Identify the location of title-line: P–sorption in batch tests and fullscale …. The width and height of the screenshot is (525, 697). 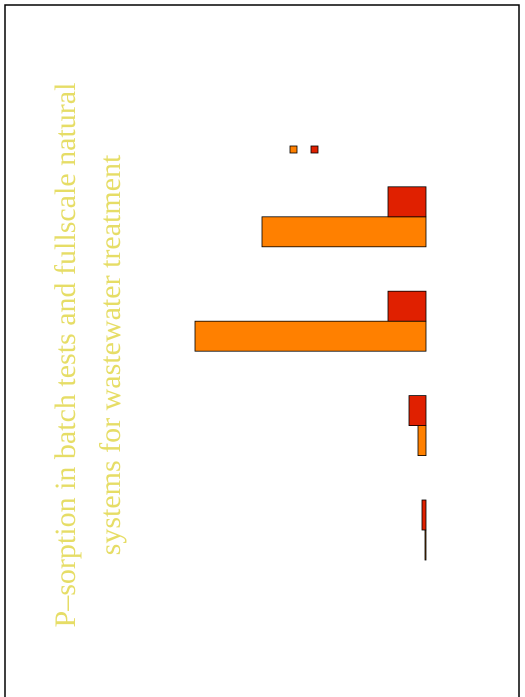
(65, 355).